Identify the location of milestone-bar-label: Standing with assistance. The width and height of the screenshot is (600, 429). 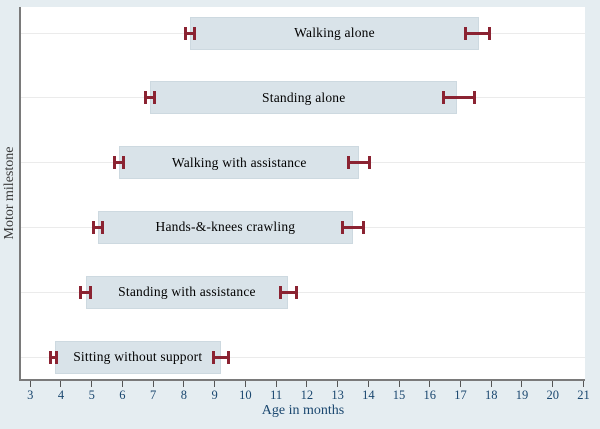
(187, 292).